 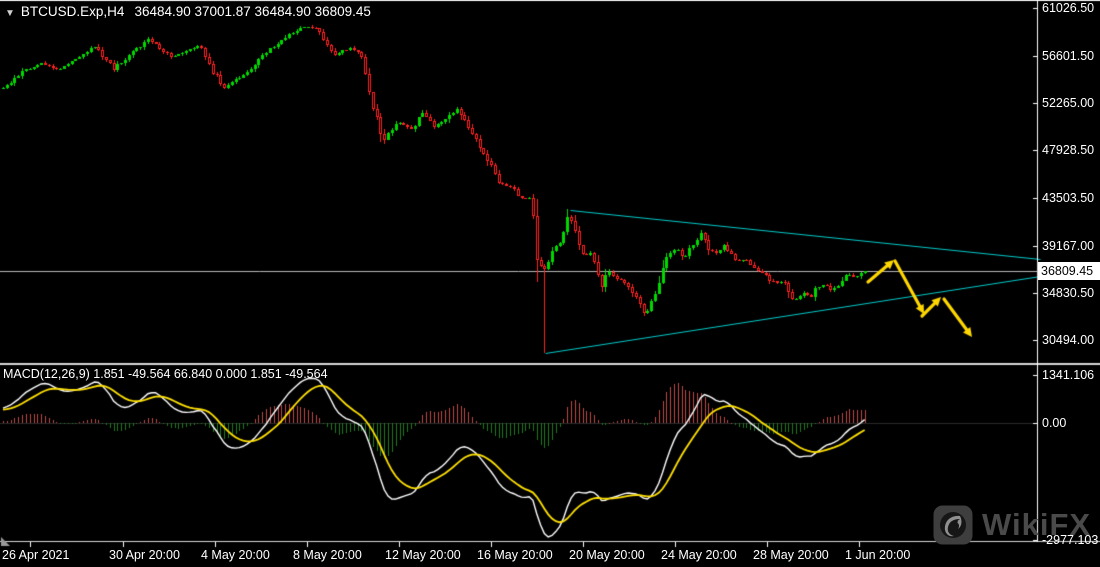 What do you see at coordinates (515, 555) in the screenshot?
I see `time-axis-label: 16 May 20:00` at bounding box center [515, 555].